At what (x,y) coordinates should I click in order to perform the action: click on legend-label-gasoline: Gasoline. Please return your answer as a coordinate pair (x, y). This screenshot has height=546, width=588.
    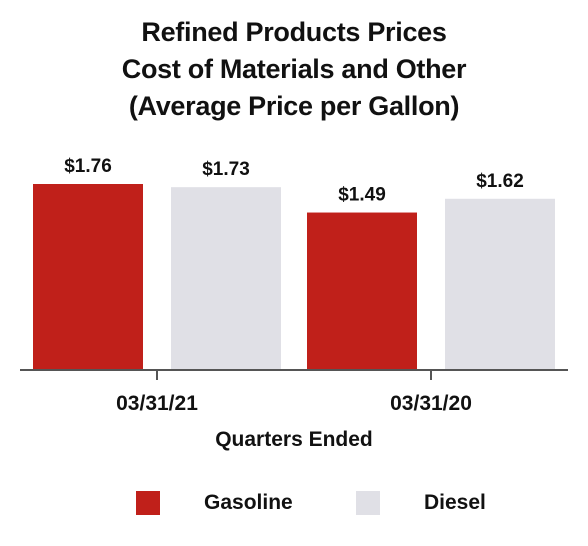
    Looking at the image, I should click on (248, 502).